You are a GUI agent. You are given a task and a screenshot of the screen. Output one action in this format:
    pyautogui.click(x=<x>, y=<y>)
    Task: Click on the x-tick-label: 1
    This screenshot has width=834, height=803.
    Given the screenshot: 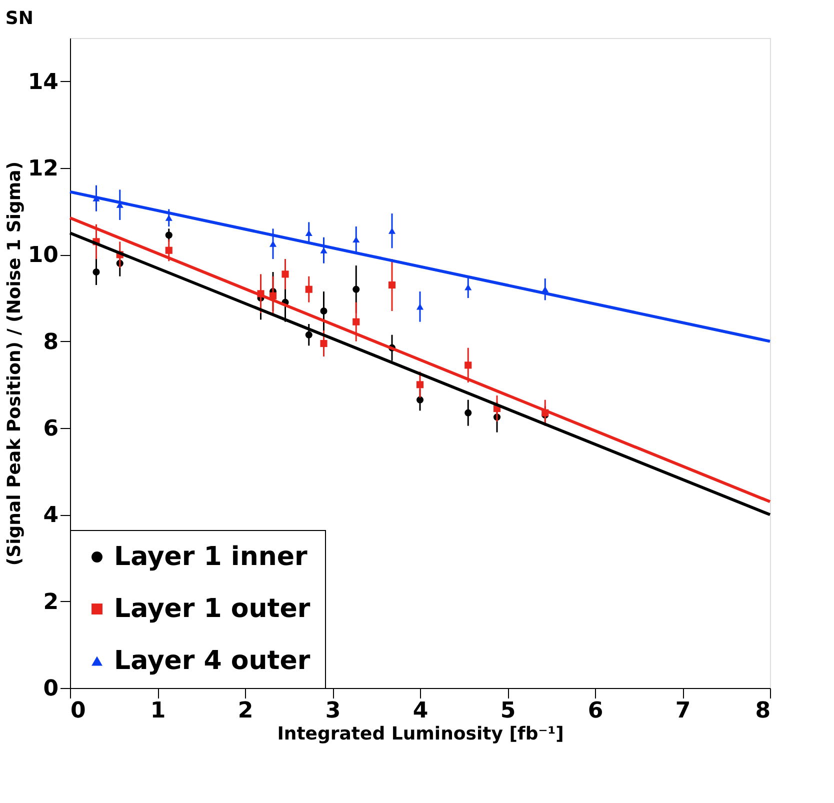 What is the action you would take?
    pyautogui.click(x=158, y=711)
    